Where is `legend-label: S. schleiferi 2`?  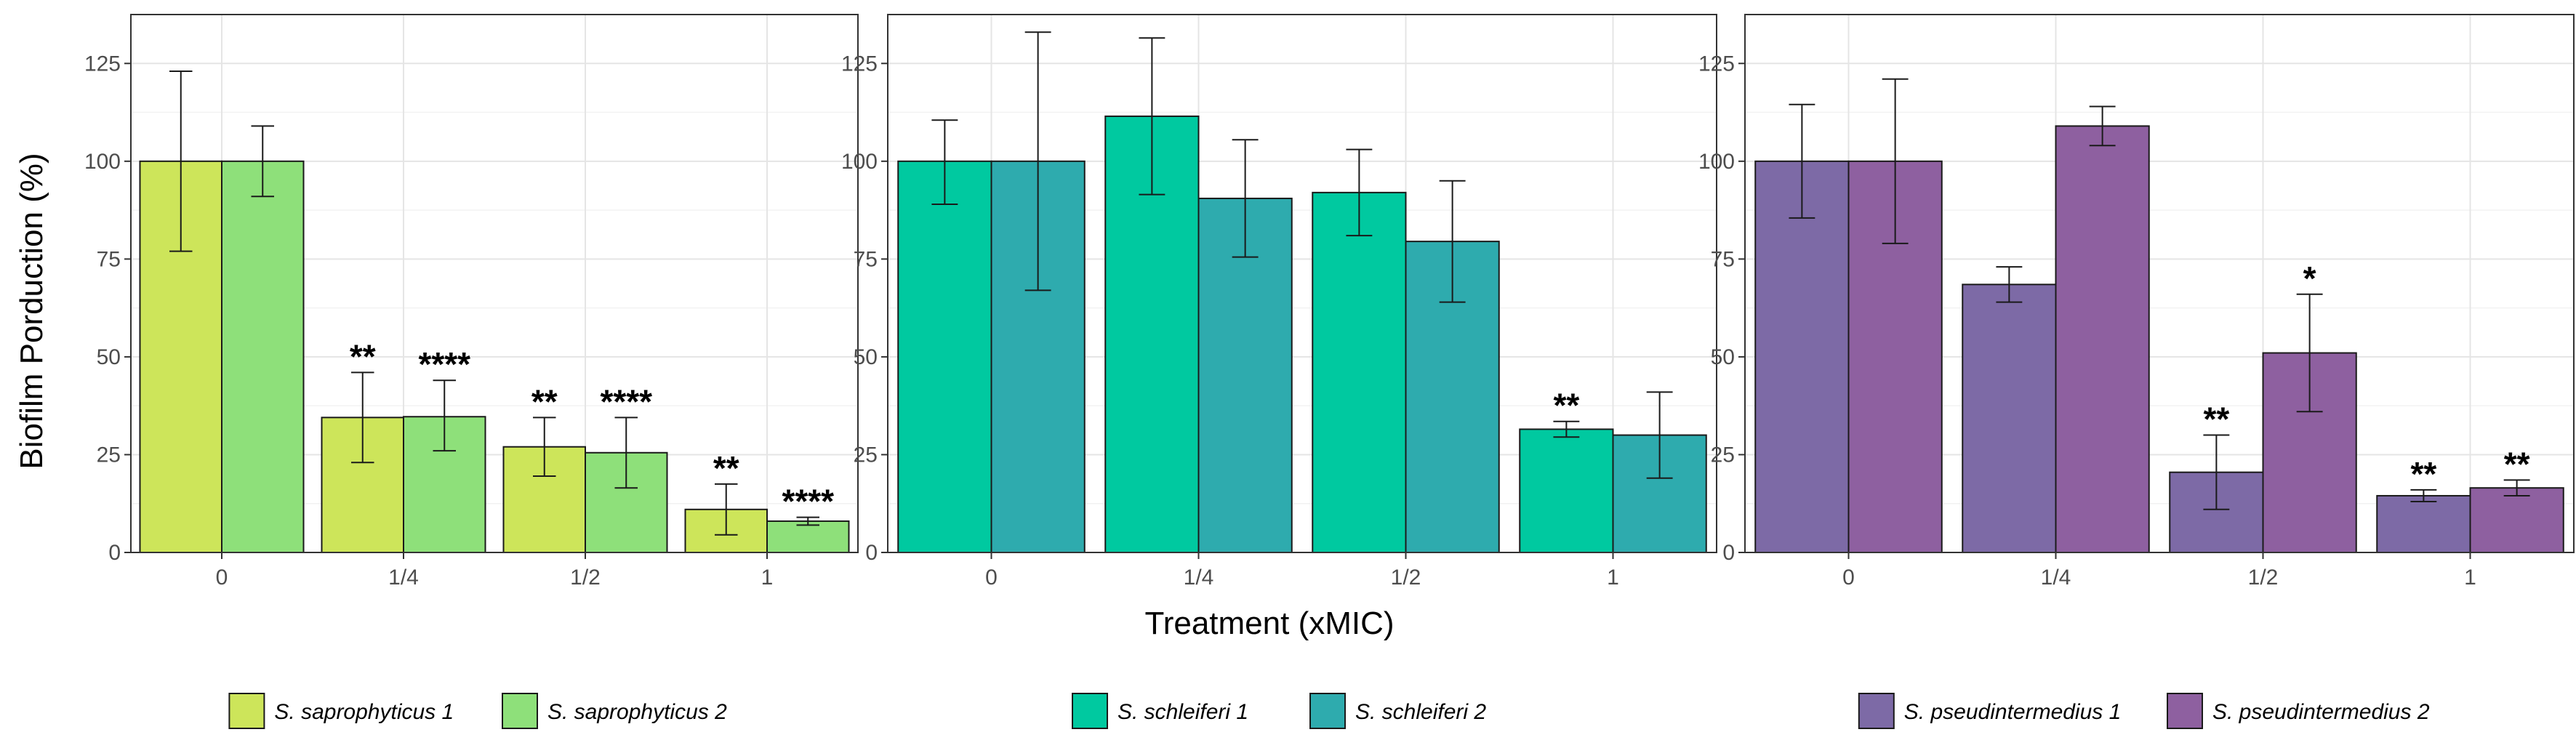 legend-label: S. schleiferi 2 is located at coordinates (1420, 712).